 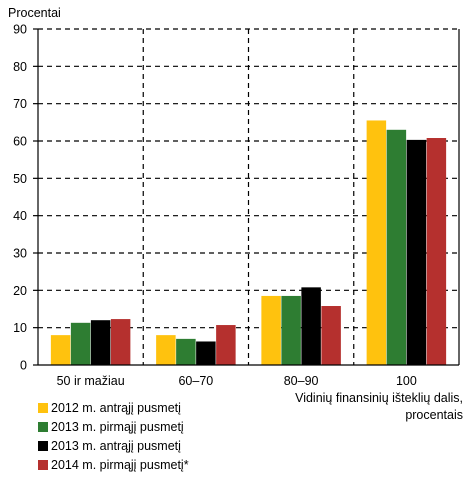 What do you see at coordinates (20, 216) in the screenshot?
I see `y-tick-label: 40` at bounding box center [20, 216].